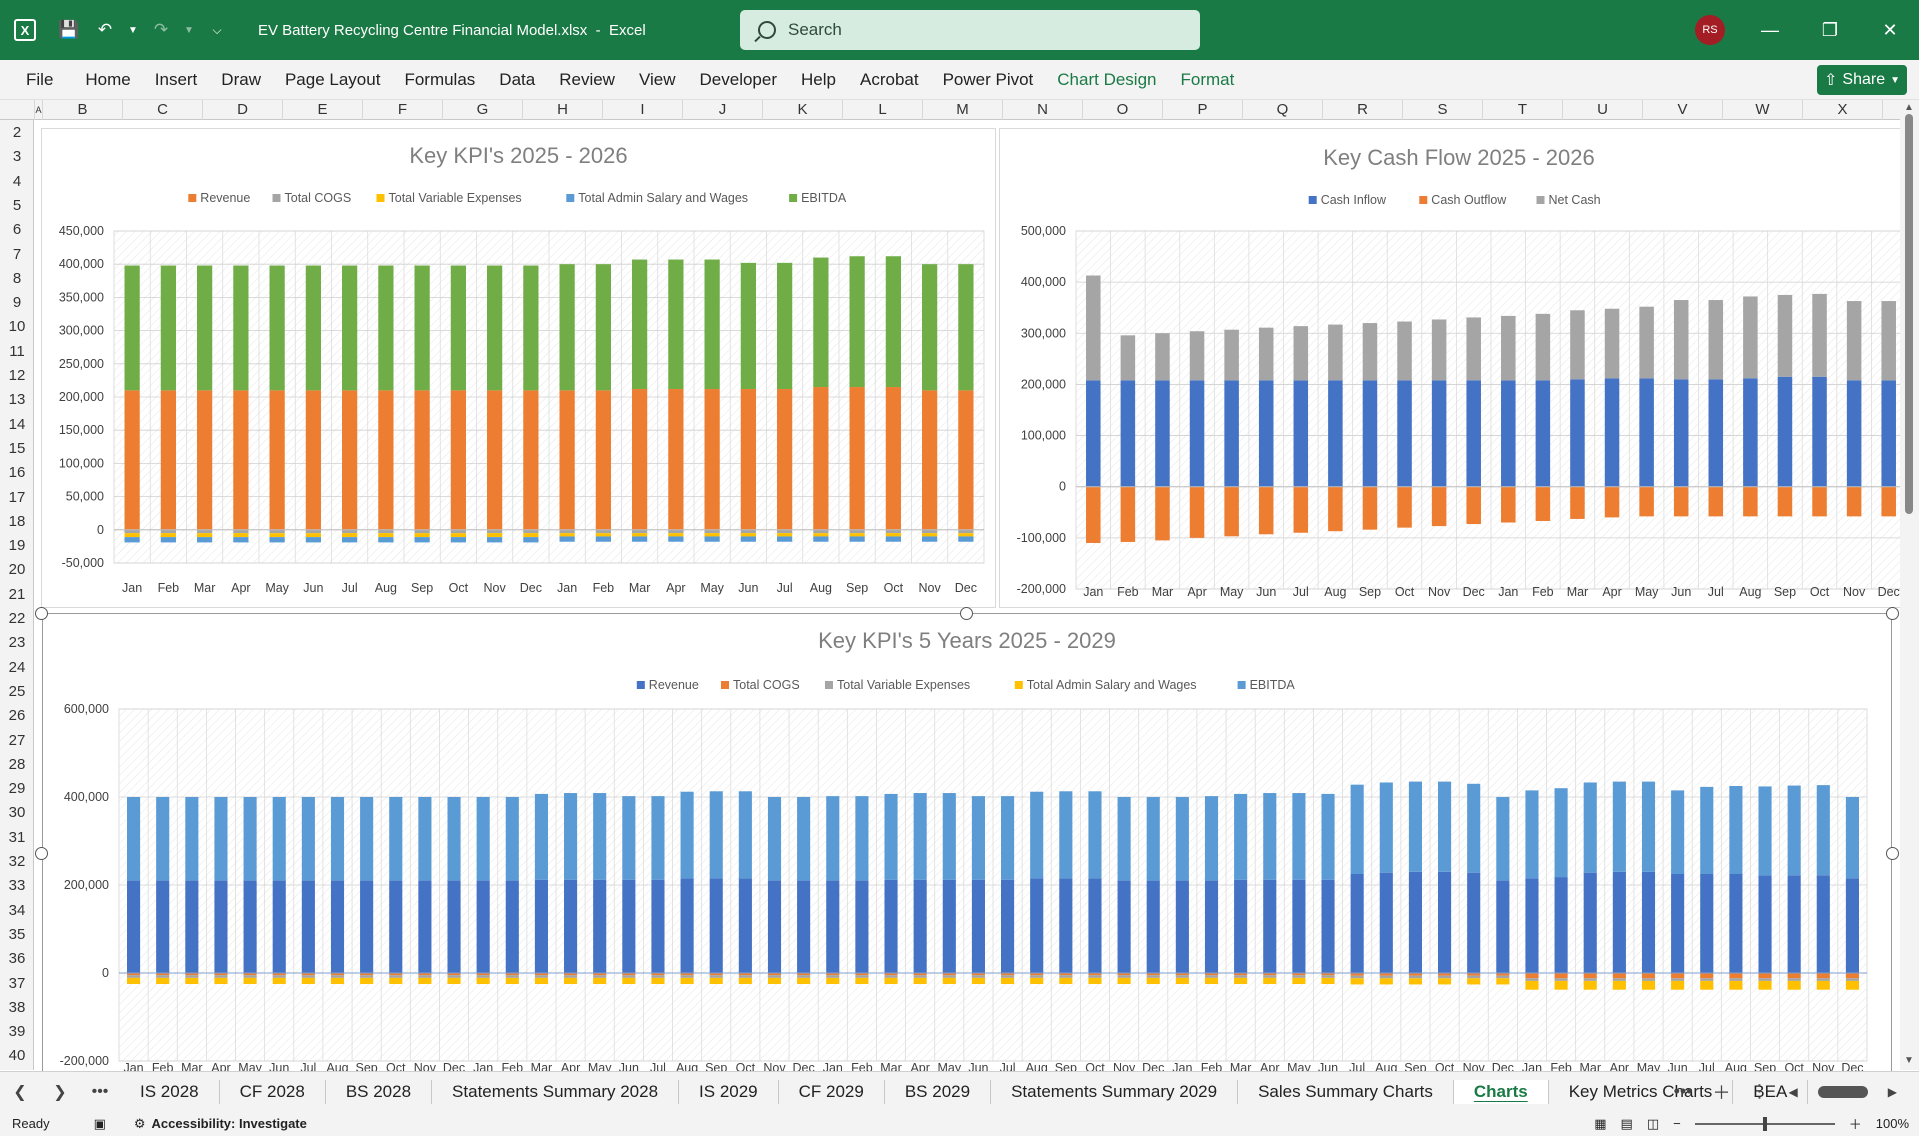 Image resolution: width=1919 pixels, height=1136 pixels. Describe the element at coordinates (17, 400) in the screenshot. I see `row-header-13: 13` at that location.